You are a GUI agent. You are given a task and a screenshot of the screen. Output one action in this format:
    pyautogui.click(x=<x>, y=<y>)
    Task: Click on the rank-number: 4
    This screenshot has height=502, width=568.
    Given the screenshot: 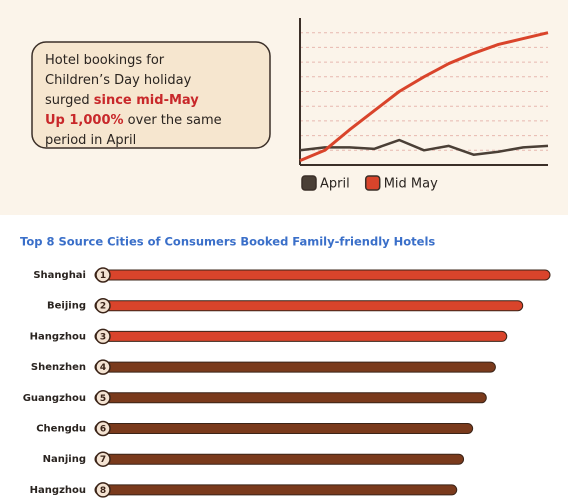 What is the action you would take?
    pyautogui.click(x=103, y=368)
    